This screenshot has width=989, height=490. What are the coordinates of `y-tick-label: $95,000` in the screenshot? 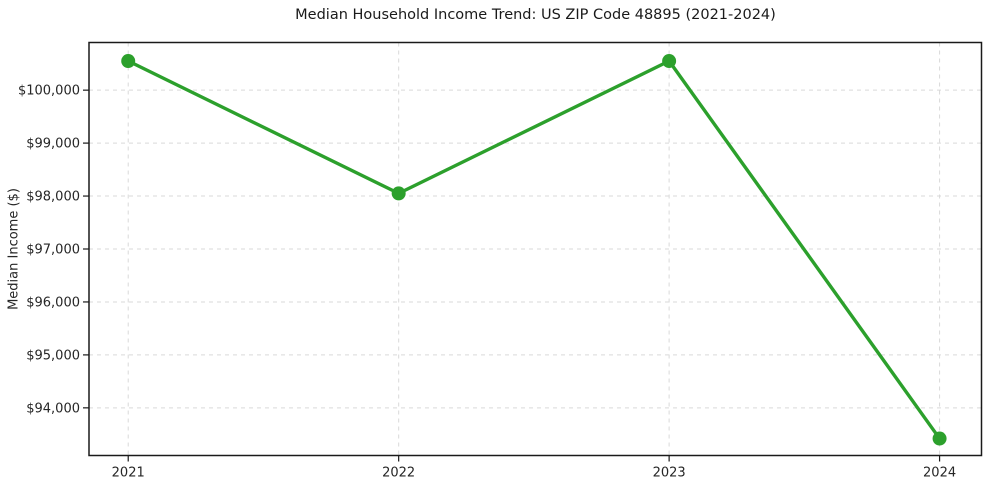 It's located at (53, 355).